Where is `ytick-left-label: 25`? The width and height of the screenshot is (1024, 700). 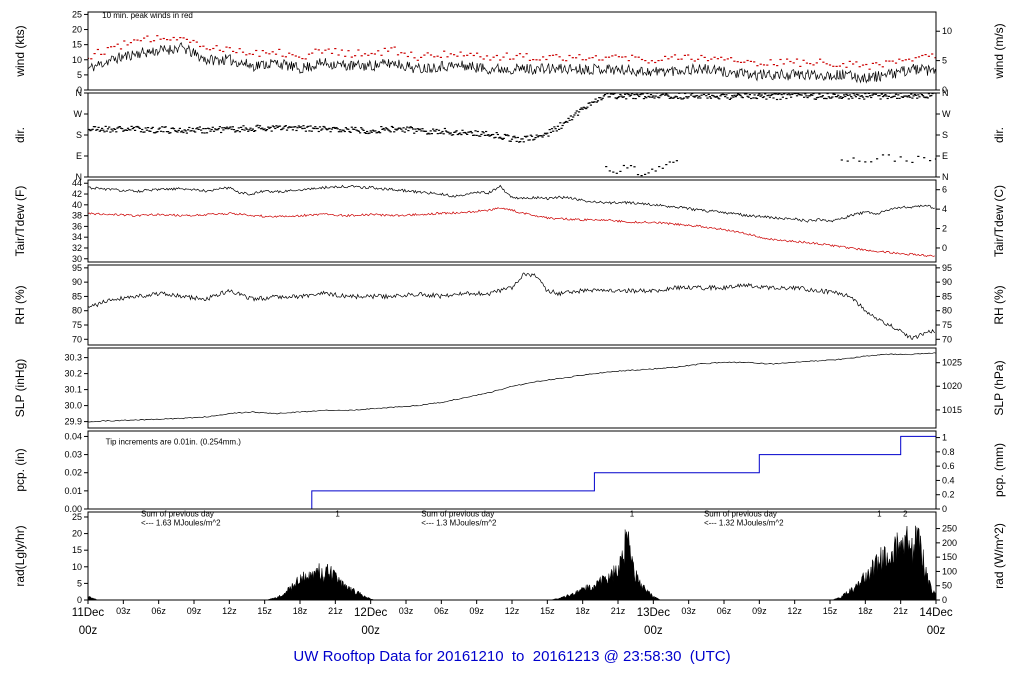 ytick-left-label: 25 is located at coordinates (77, 517).